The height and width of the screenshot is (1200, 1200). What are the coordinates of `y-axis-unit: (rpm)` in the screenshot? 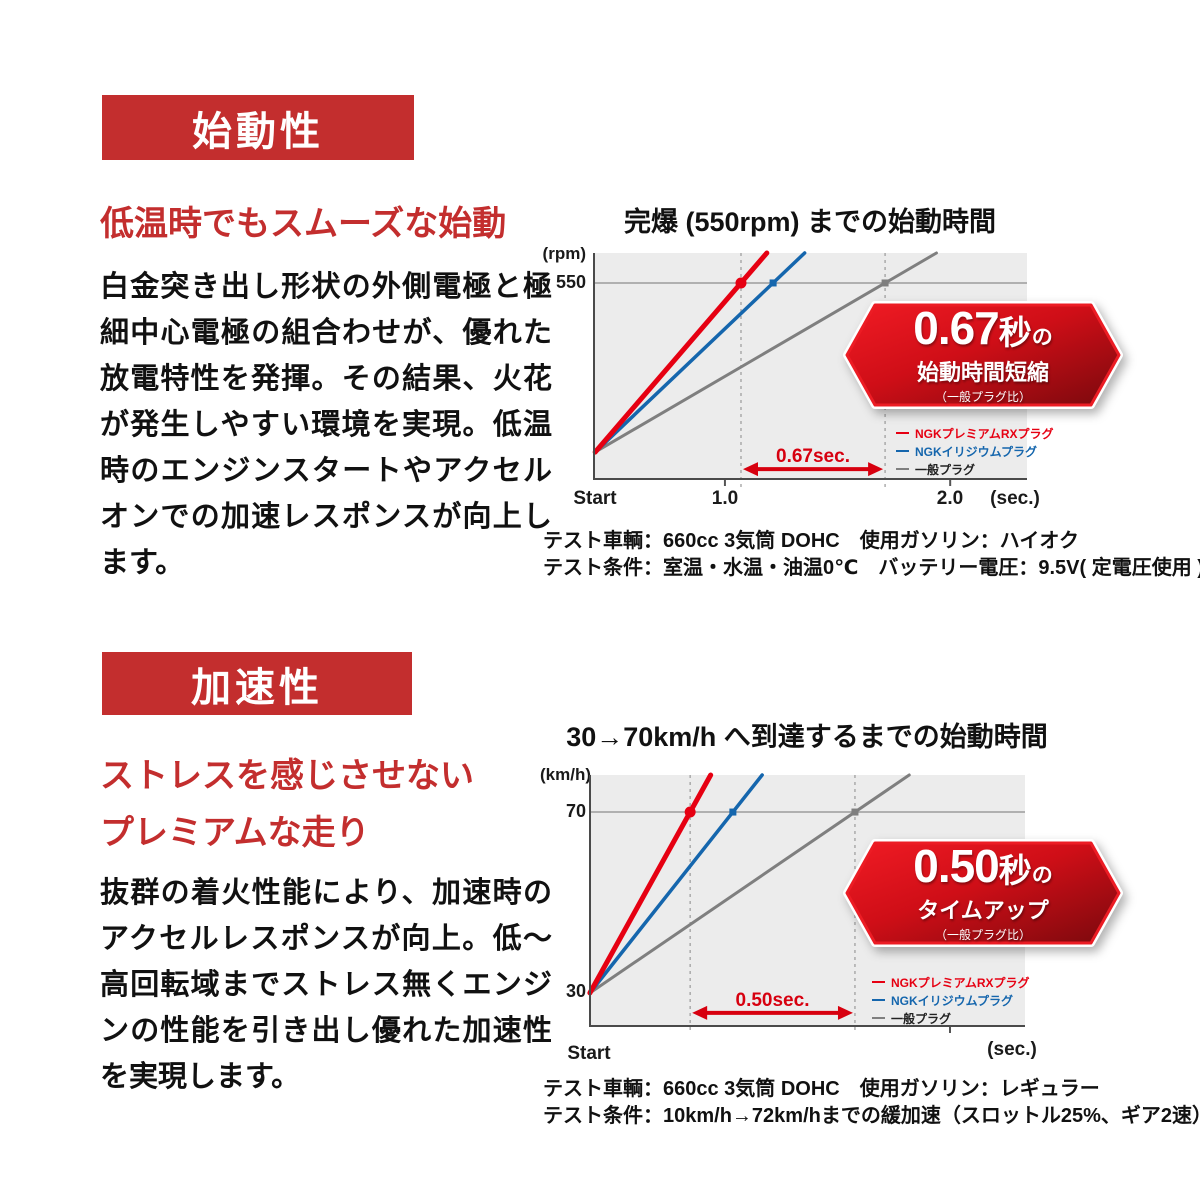 It's located at (564, 253).